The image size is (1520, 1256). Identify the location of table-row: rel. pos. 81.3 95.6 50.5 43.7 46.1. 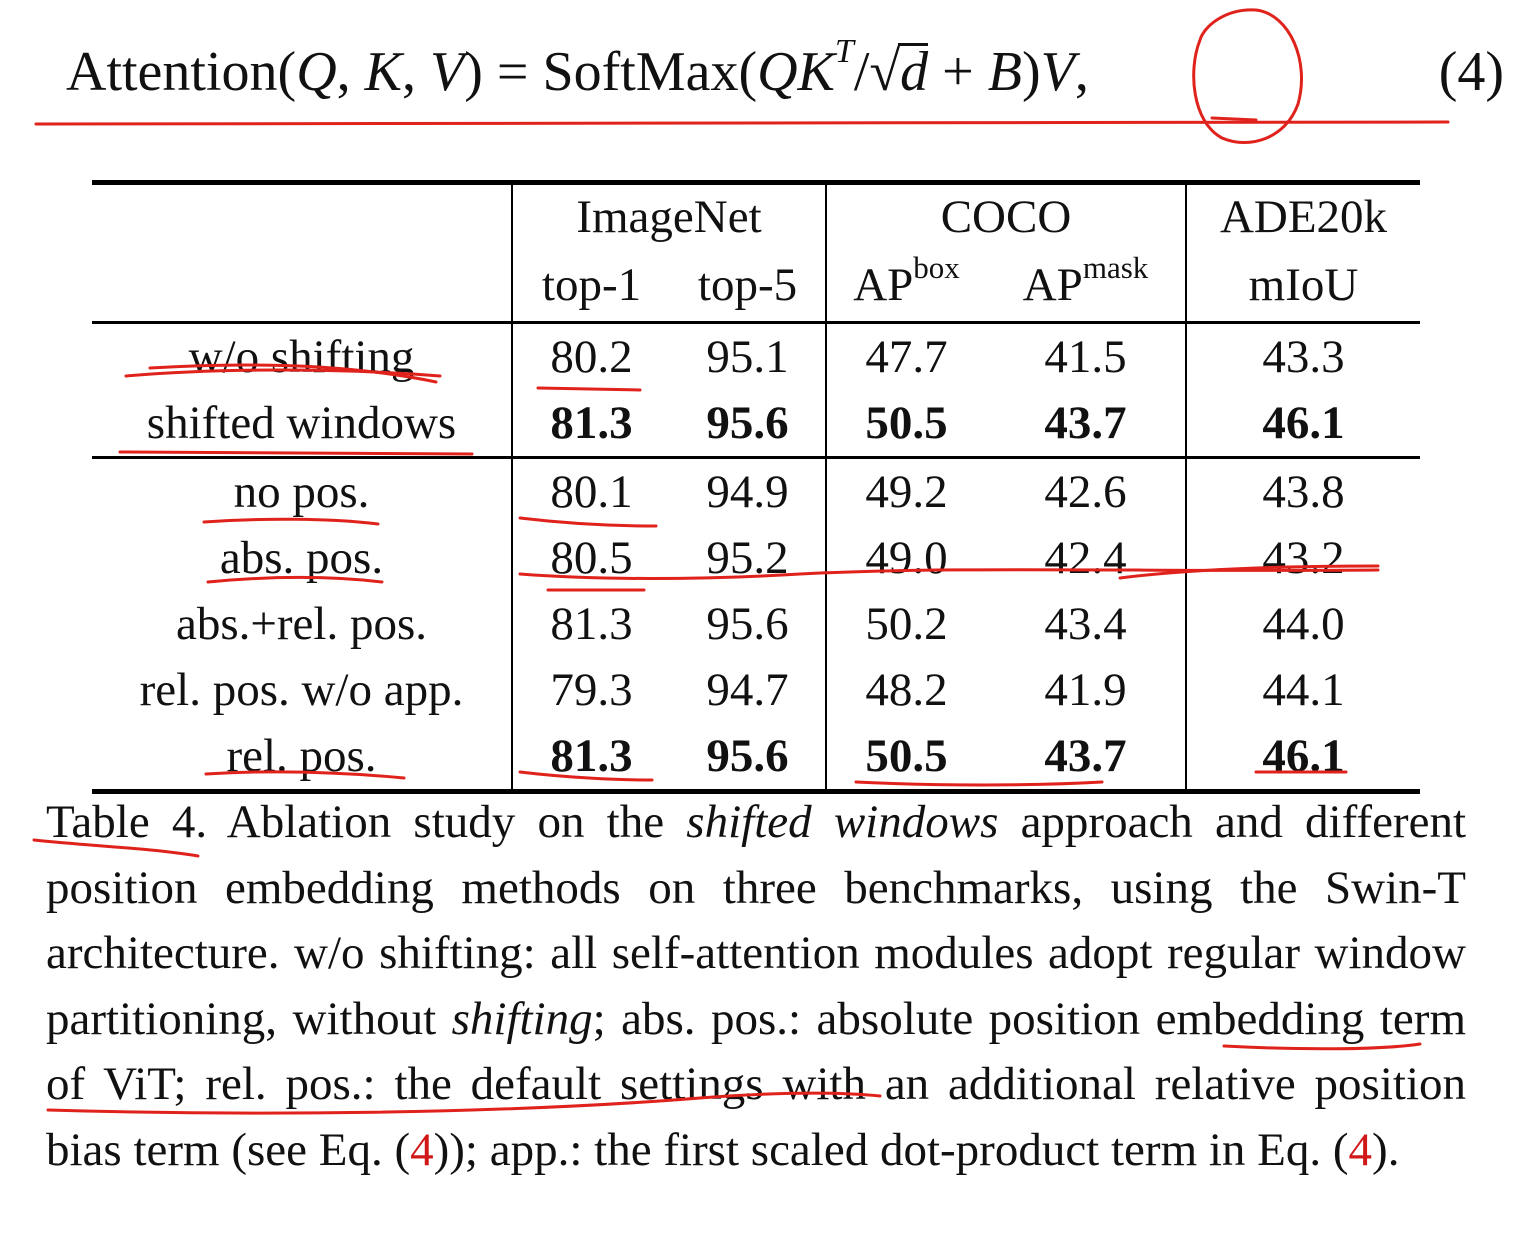
(756, 758).